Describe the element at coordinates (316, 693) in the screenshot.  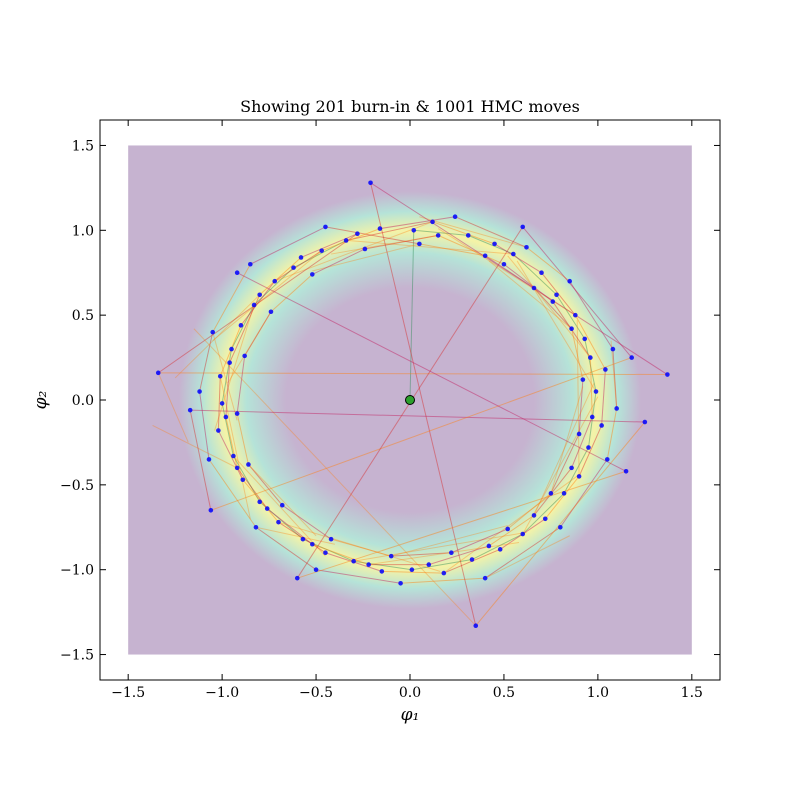
I see `x-tick-label: −0.5` at that location.